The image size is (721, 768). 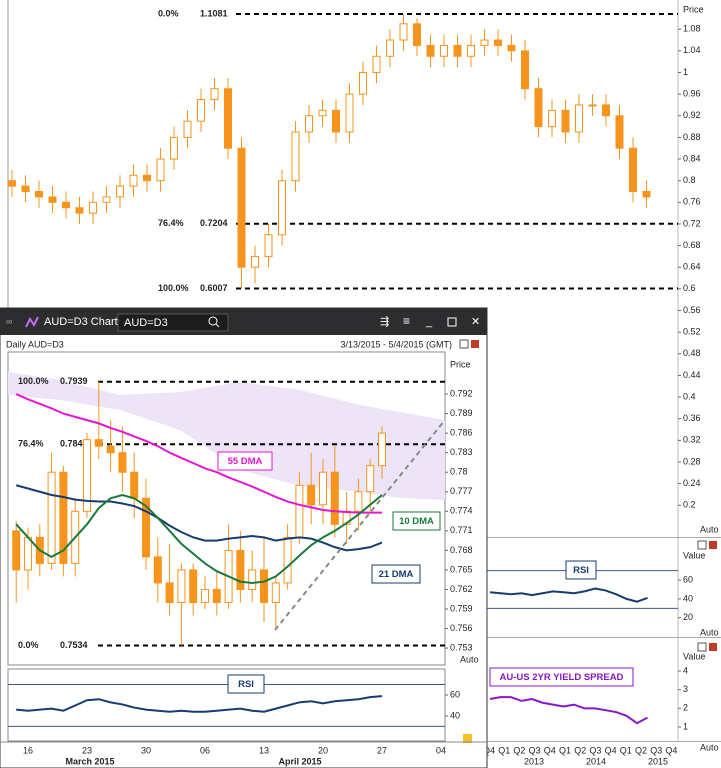 What do you see at coordinates (173, 322) in the screenshot?
I see `search-box` at bounding box center [173, 322].